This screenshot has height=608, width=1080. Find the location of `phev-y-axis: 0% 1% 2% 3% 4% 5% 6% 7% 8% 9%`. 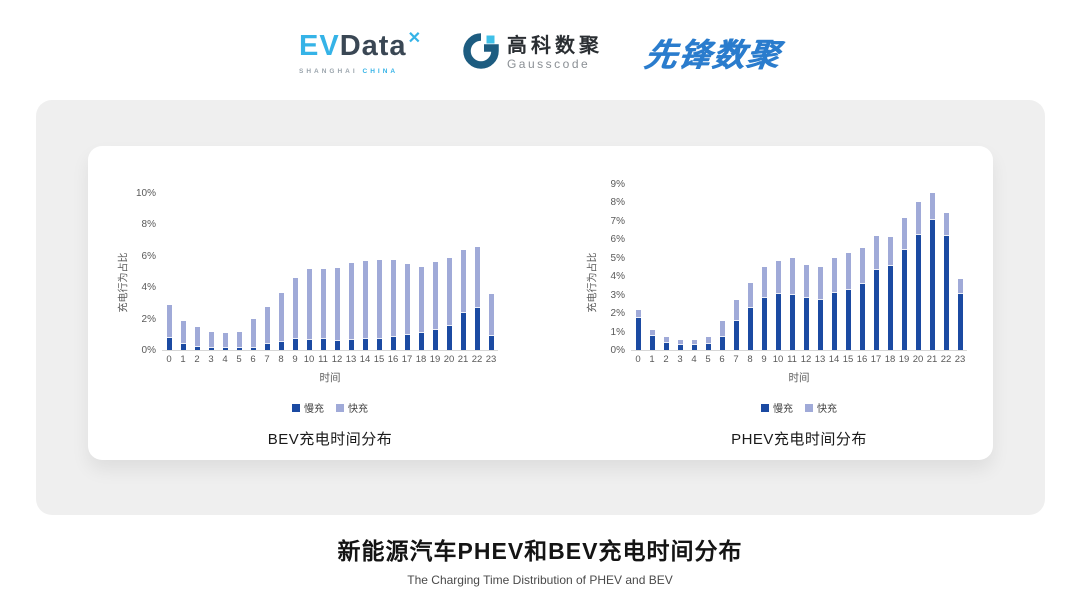

phev-y-axis: 0% 1% 2% 3% 4% 5% 6% 7% 8% 9% is located at coordinates (614, 267).